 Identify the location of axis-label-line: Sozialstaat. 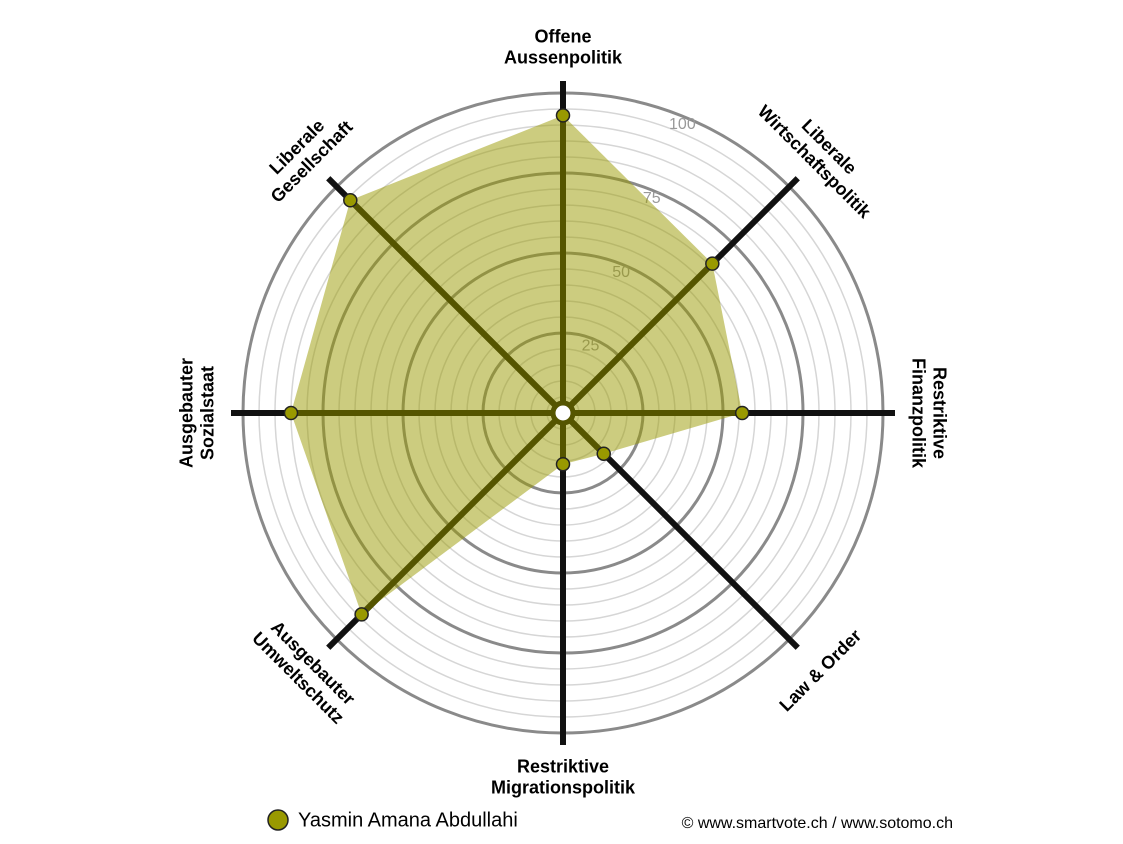
(207, 413).